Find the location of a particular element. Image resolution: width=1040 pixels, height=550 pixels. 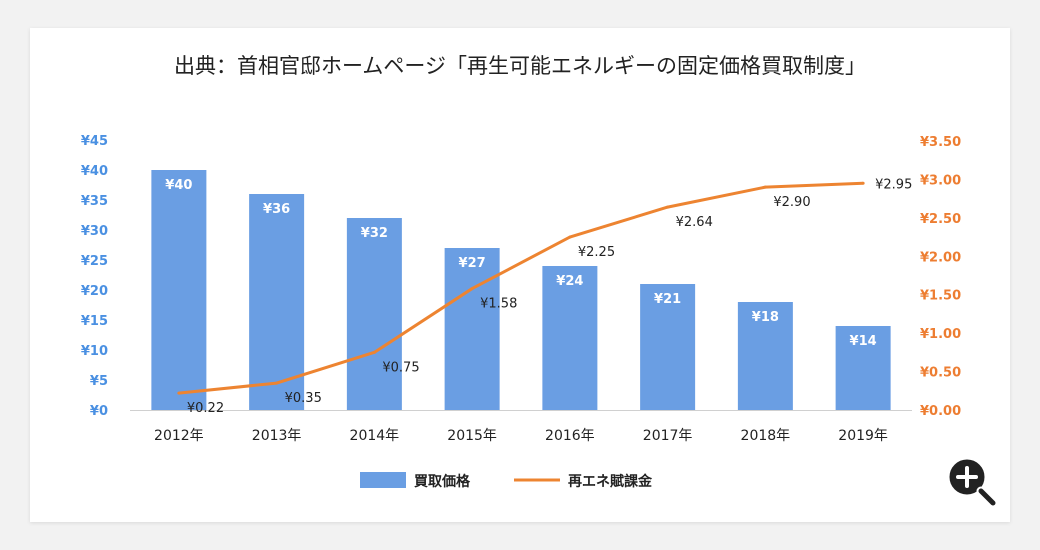

y-right-tick-label: ¥3.50 is located at coordinates (940, 142).